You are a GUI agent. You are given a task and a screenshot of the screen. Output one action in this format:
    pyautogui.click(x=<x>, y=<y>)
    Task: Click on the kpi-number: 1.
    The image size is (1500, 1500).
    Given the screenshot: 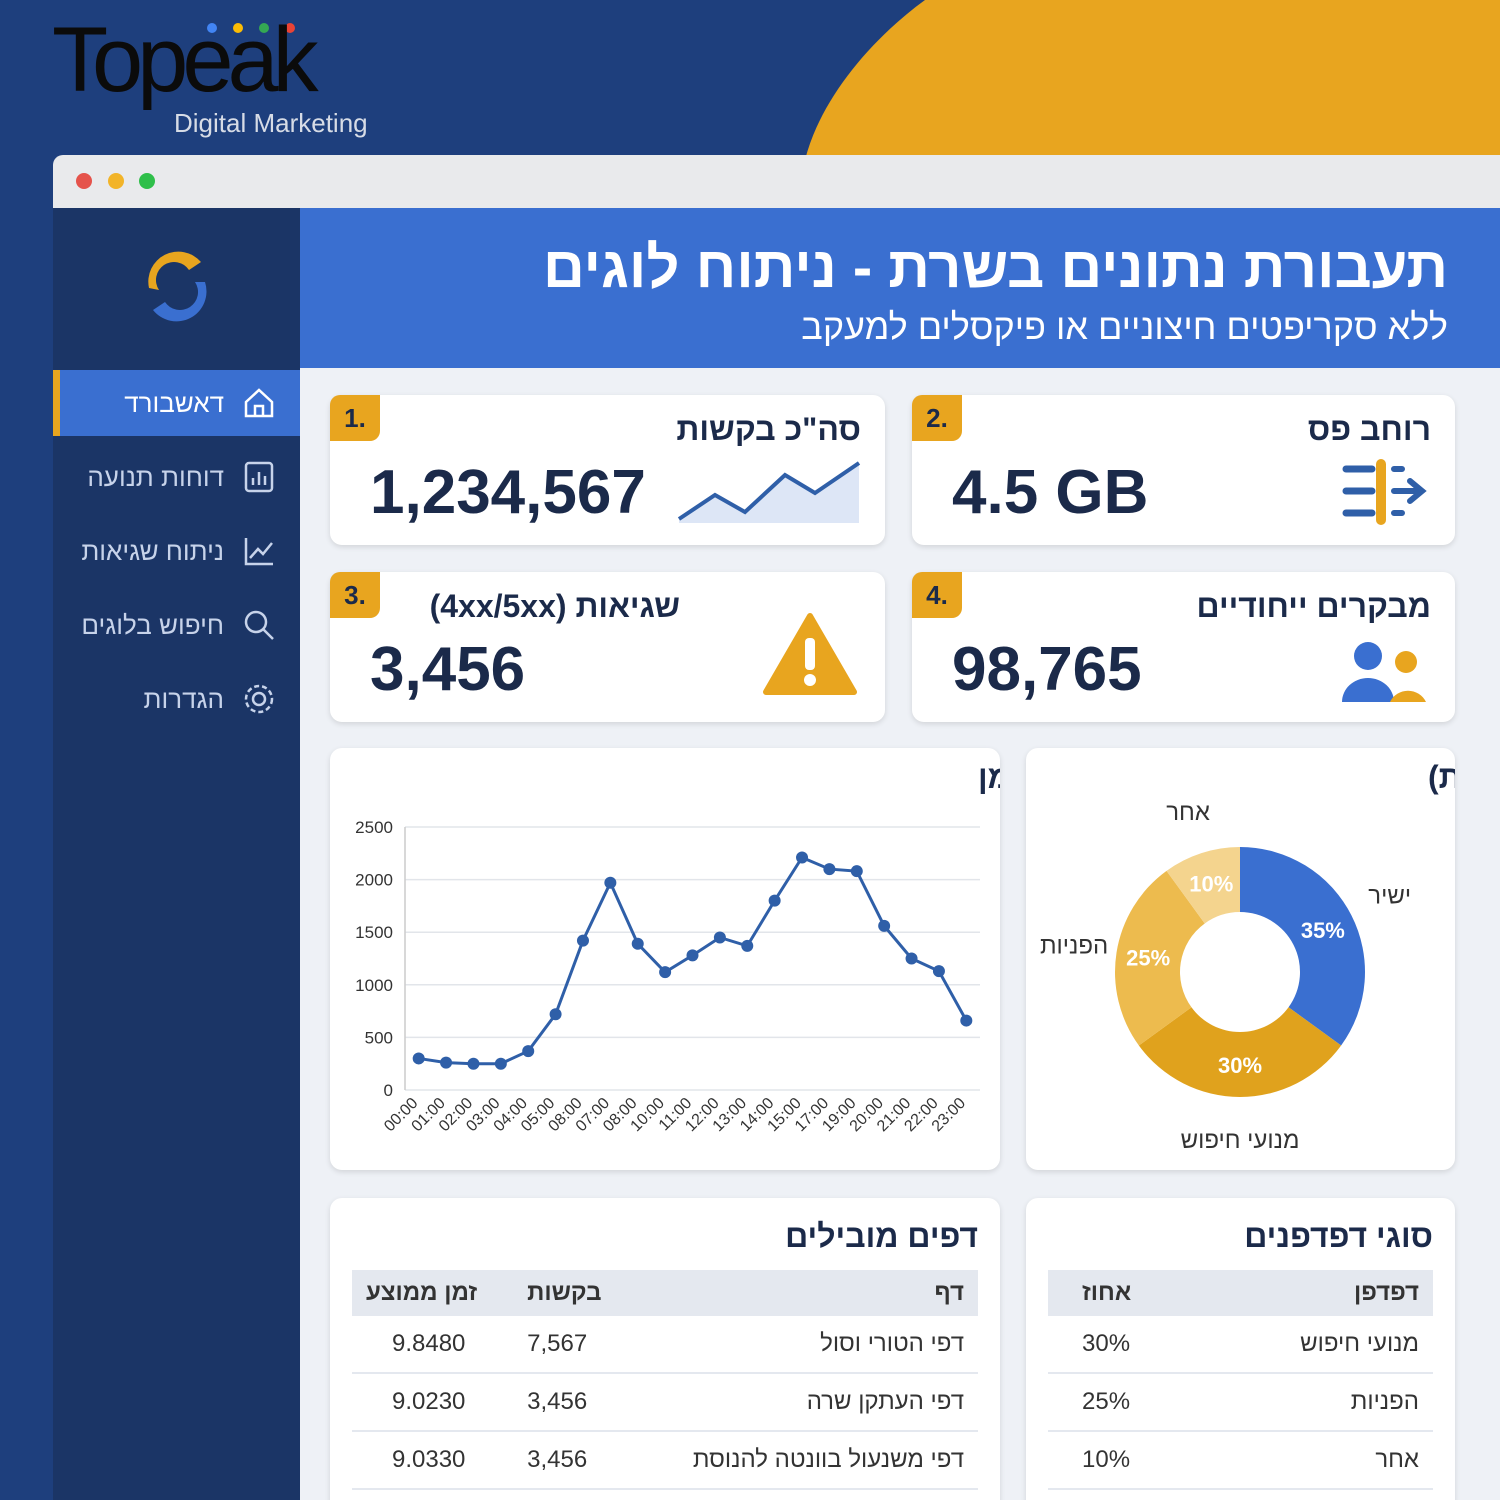 What is the action you would take?
    pyautogui.click(x=355, y=418)
    